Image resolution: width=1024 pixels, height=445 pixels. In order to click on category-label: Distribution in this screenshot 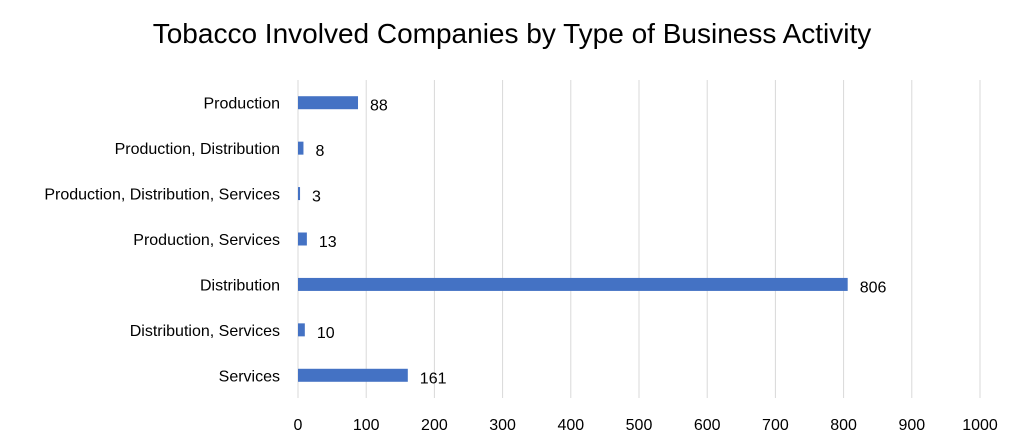, I will do `click(240, 285)`.